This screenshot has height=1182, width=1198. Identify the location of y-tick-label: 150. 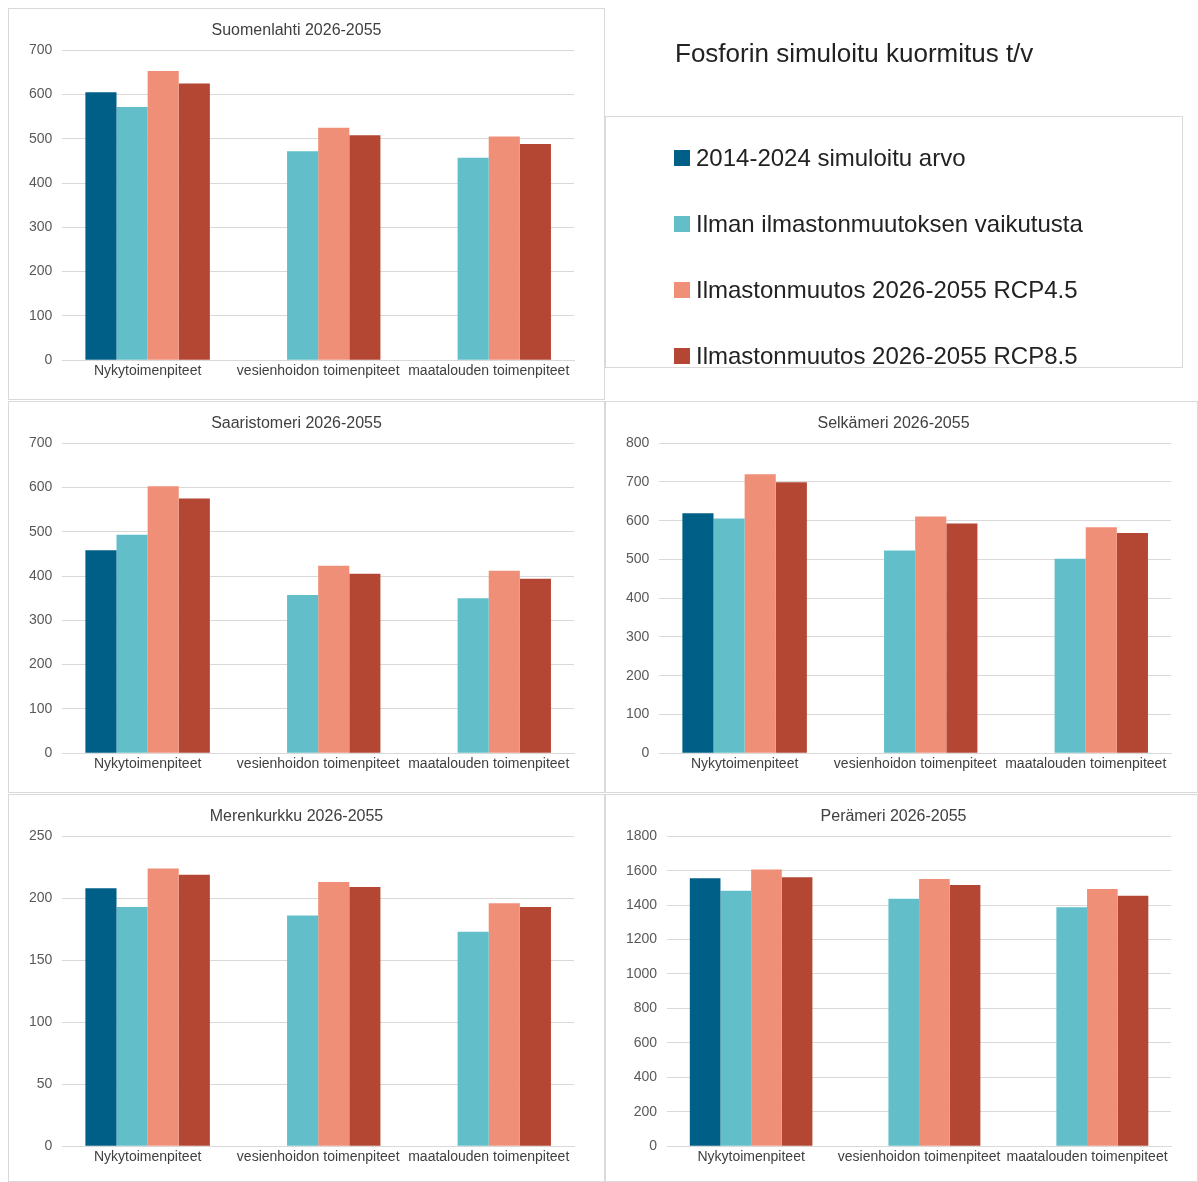
(41, 959).